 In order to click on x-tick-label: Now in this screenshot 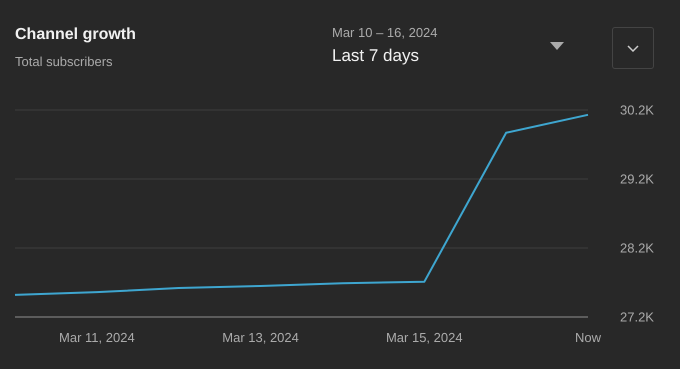, I will do `click(588, 338)`.